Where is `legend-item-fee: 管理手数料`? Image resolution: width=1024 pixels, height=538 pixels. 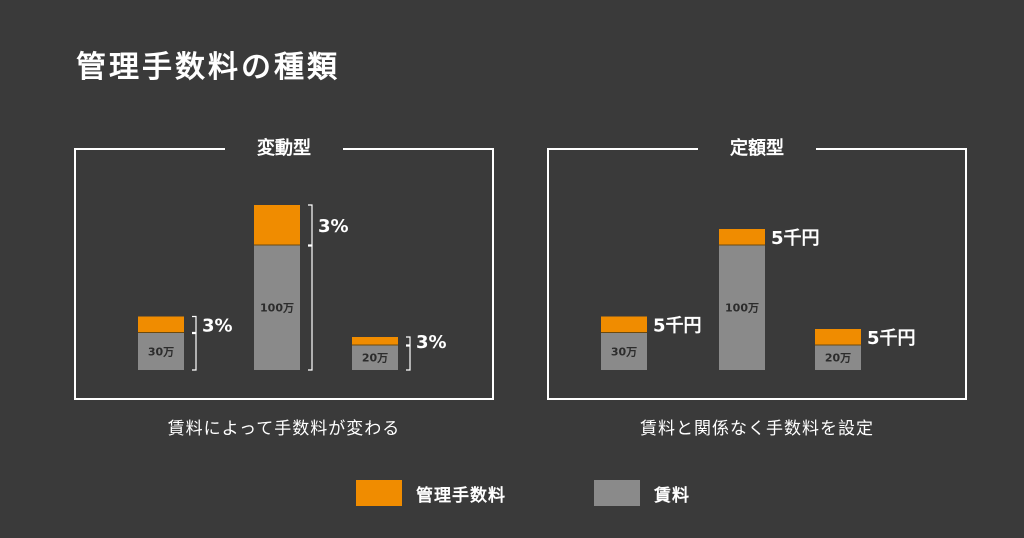
legend-item-fee: 管理手数料 is located at coordinates (431, 493).